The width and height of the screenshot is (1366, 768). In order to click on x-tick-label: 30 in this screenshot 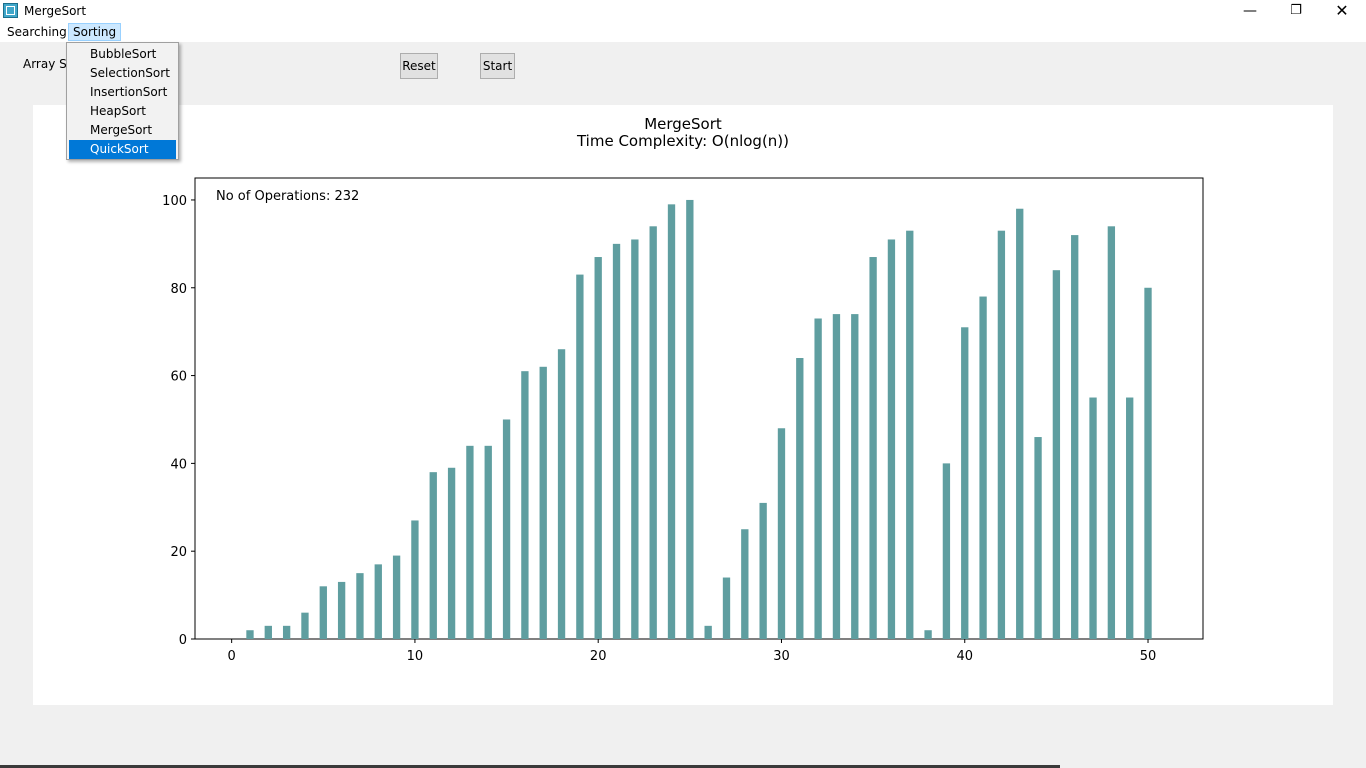, I will do `click(781, 656)`.